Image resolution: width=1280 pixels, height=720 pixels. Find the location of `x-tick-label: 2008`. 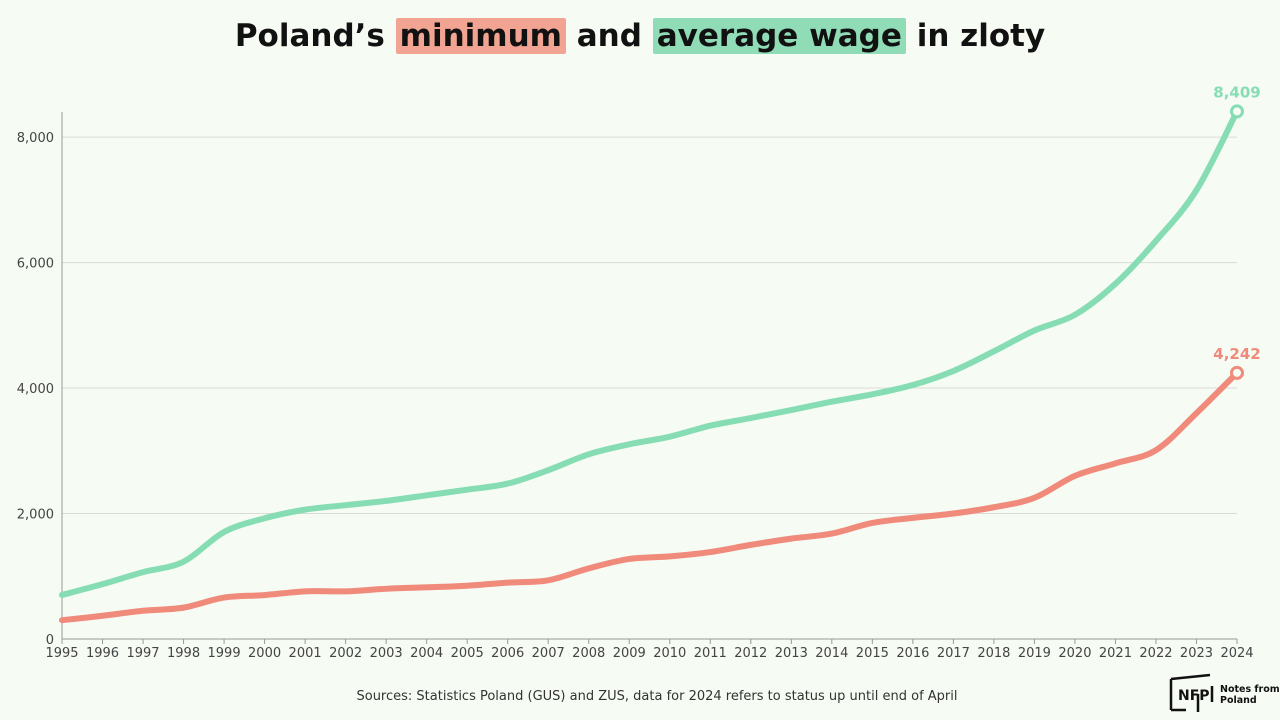

x-tick-label: 2008 is located at coordinates (588, 653).